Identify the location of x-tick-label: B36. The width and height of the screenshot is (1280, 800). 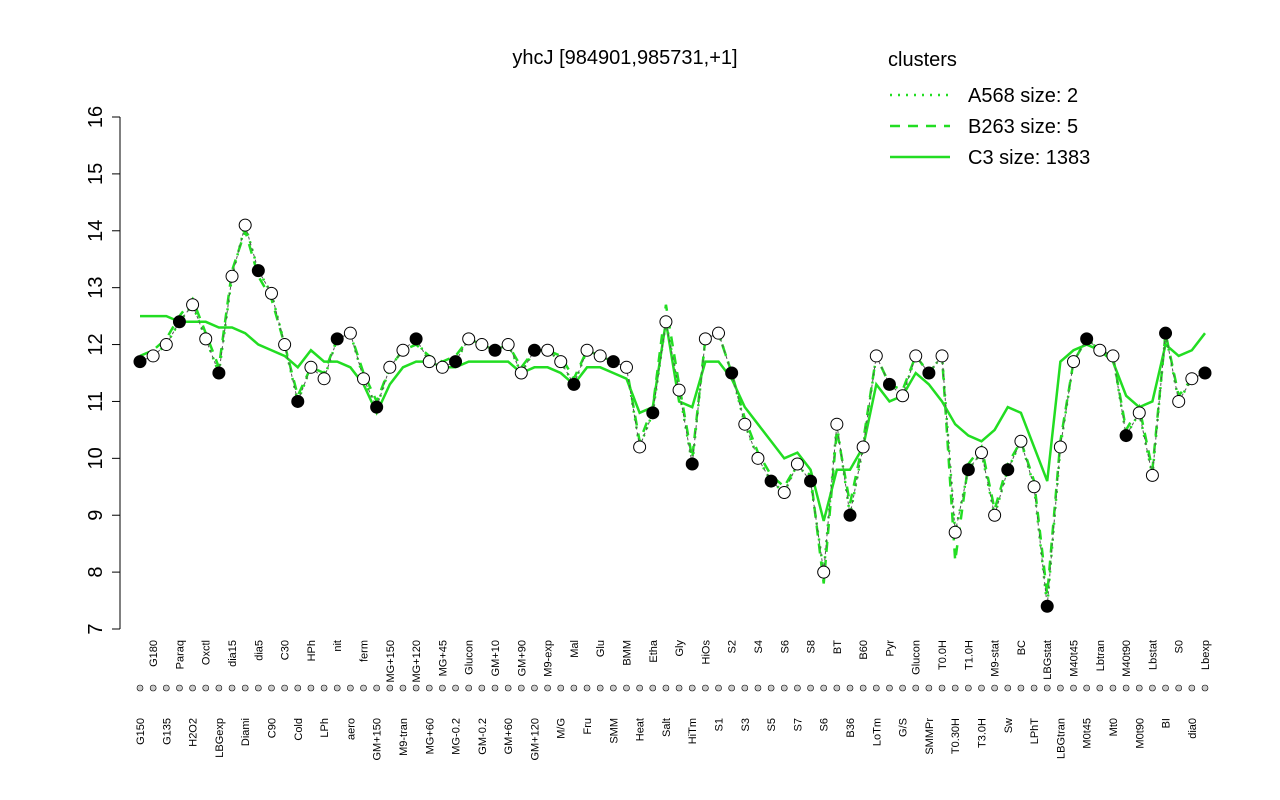
(851, 728).